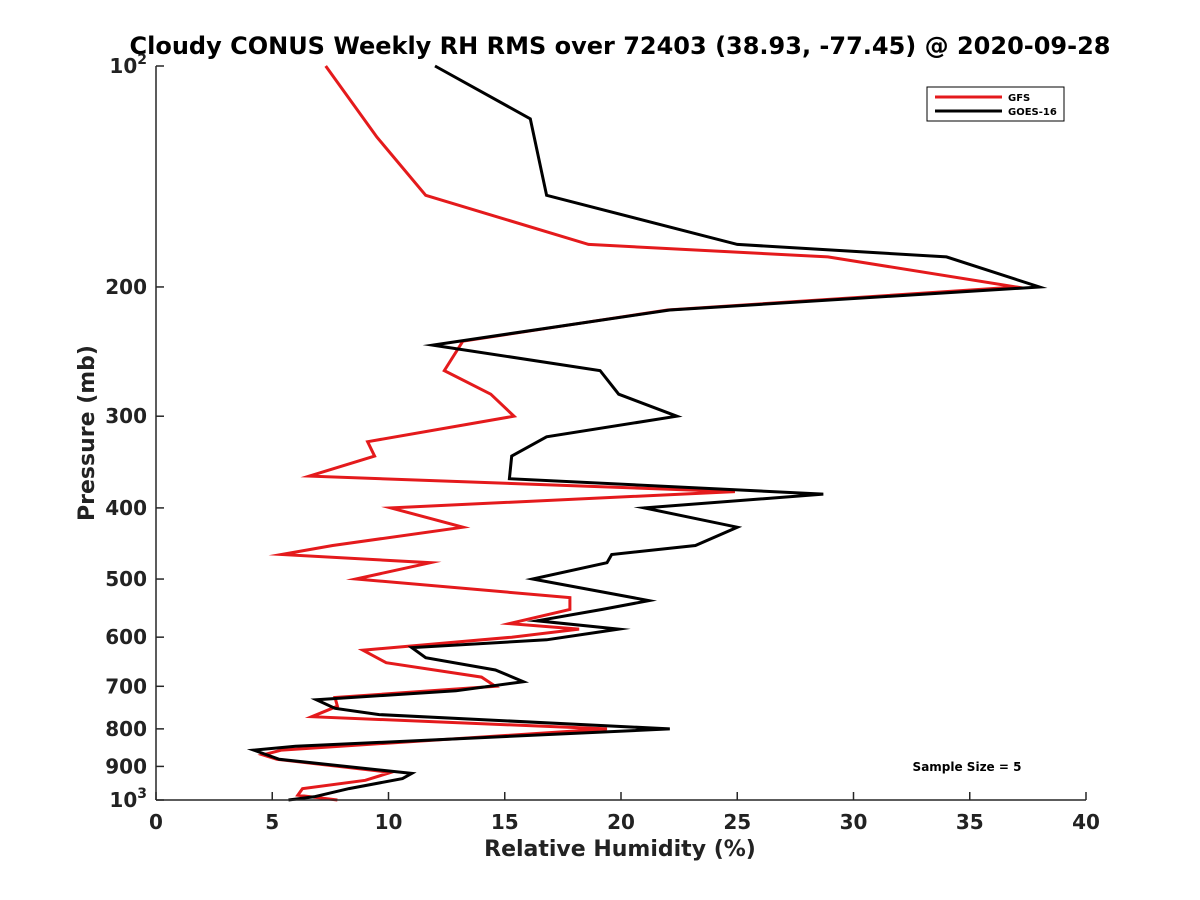  What do you see at coordinates (620, 849) in the screenshot?
I see `x-axis-label: Relative Humidity (%)` at bounding box center [620, 849].